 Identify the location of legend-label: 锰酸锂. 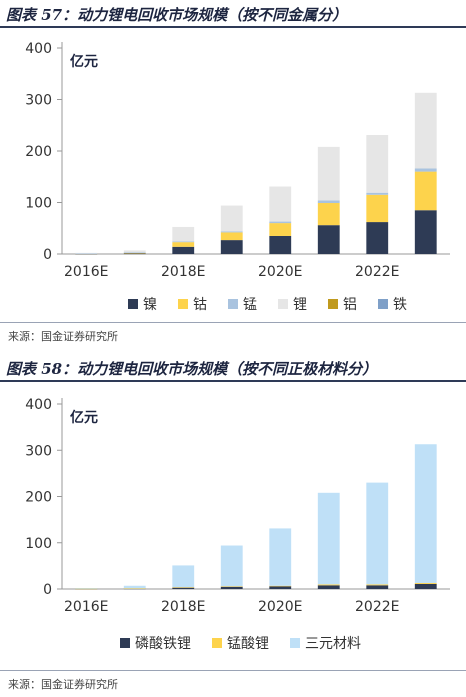
(248, 644).